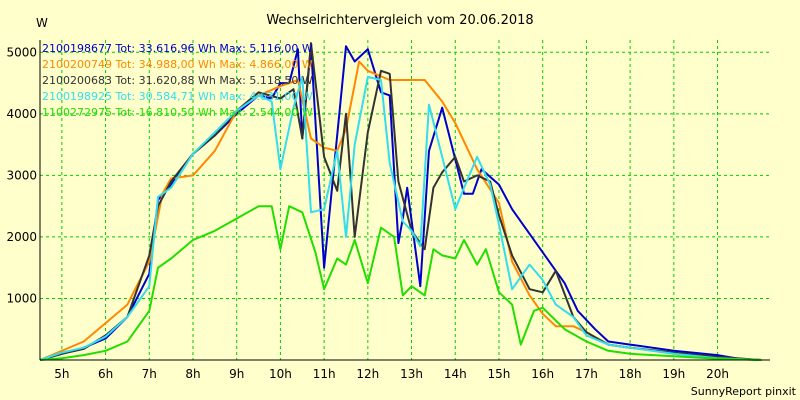 This screenshot has width=800, height=400. Describe the element at coordinates (105, 374) in the screenshot. I see `x-tick-label: 6h` at that location.